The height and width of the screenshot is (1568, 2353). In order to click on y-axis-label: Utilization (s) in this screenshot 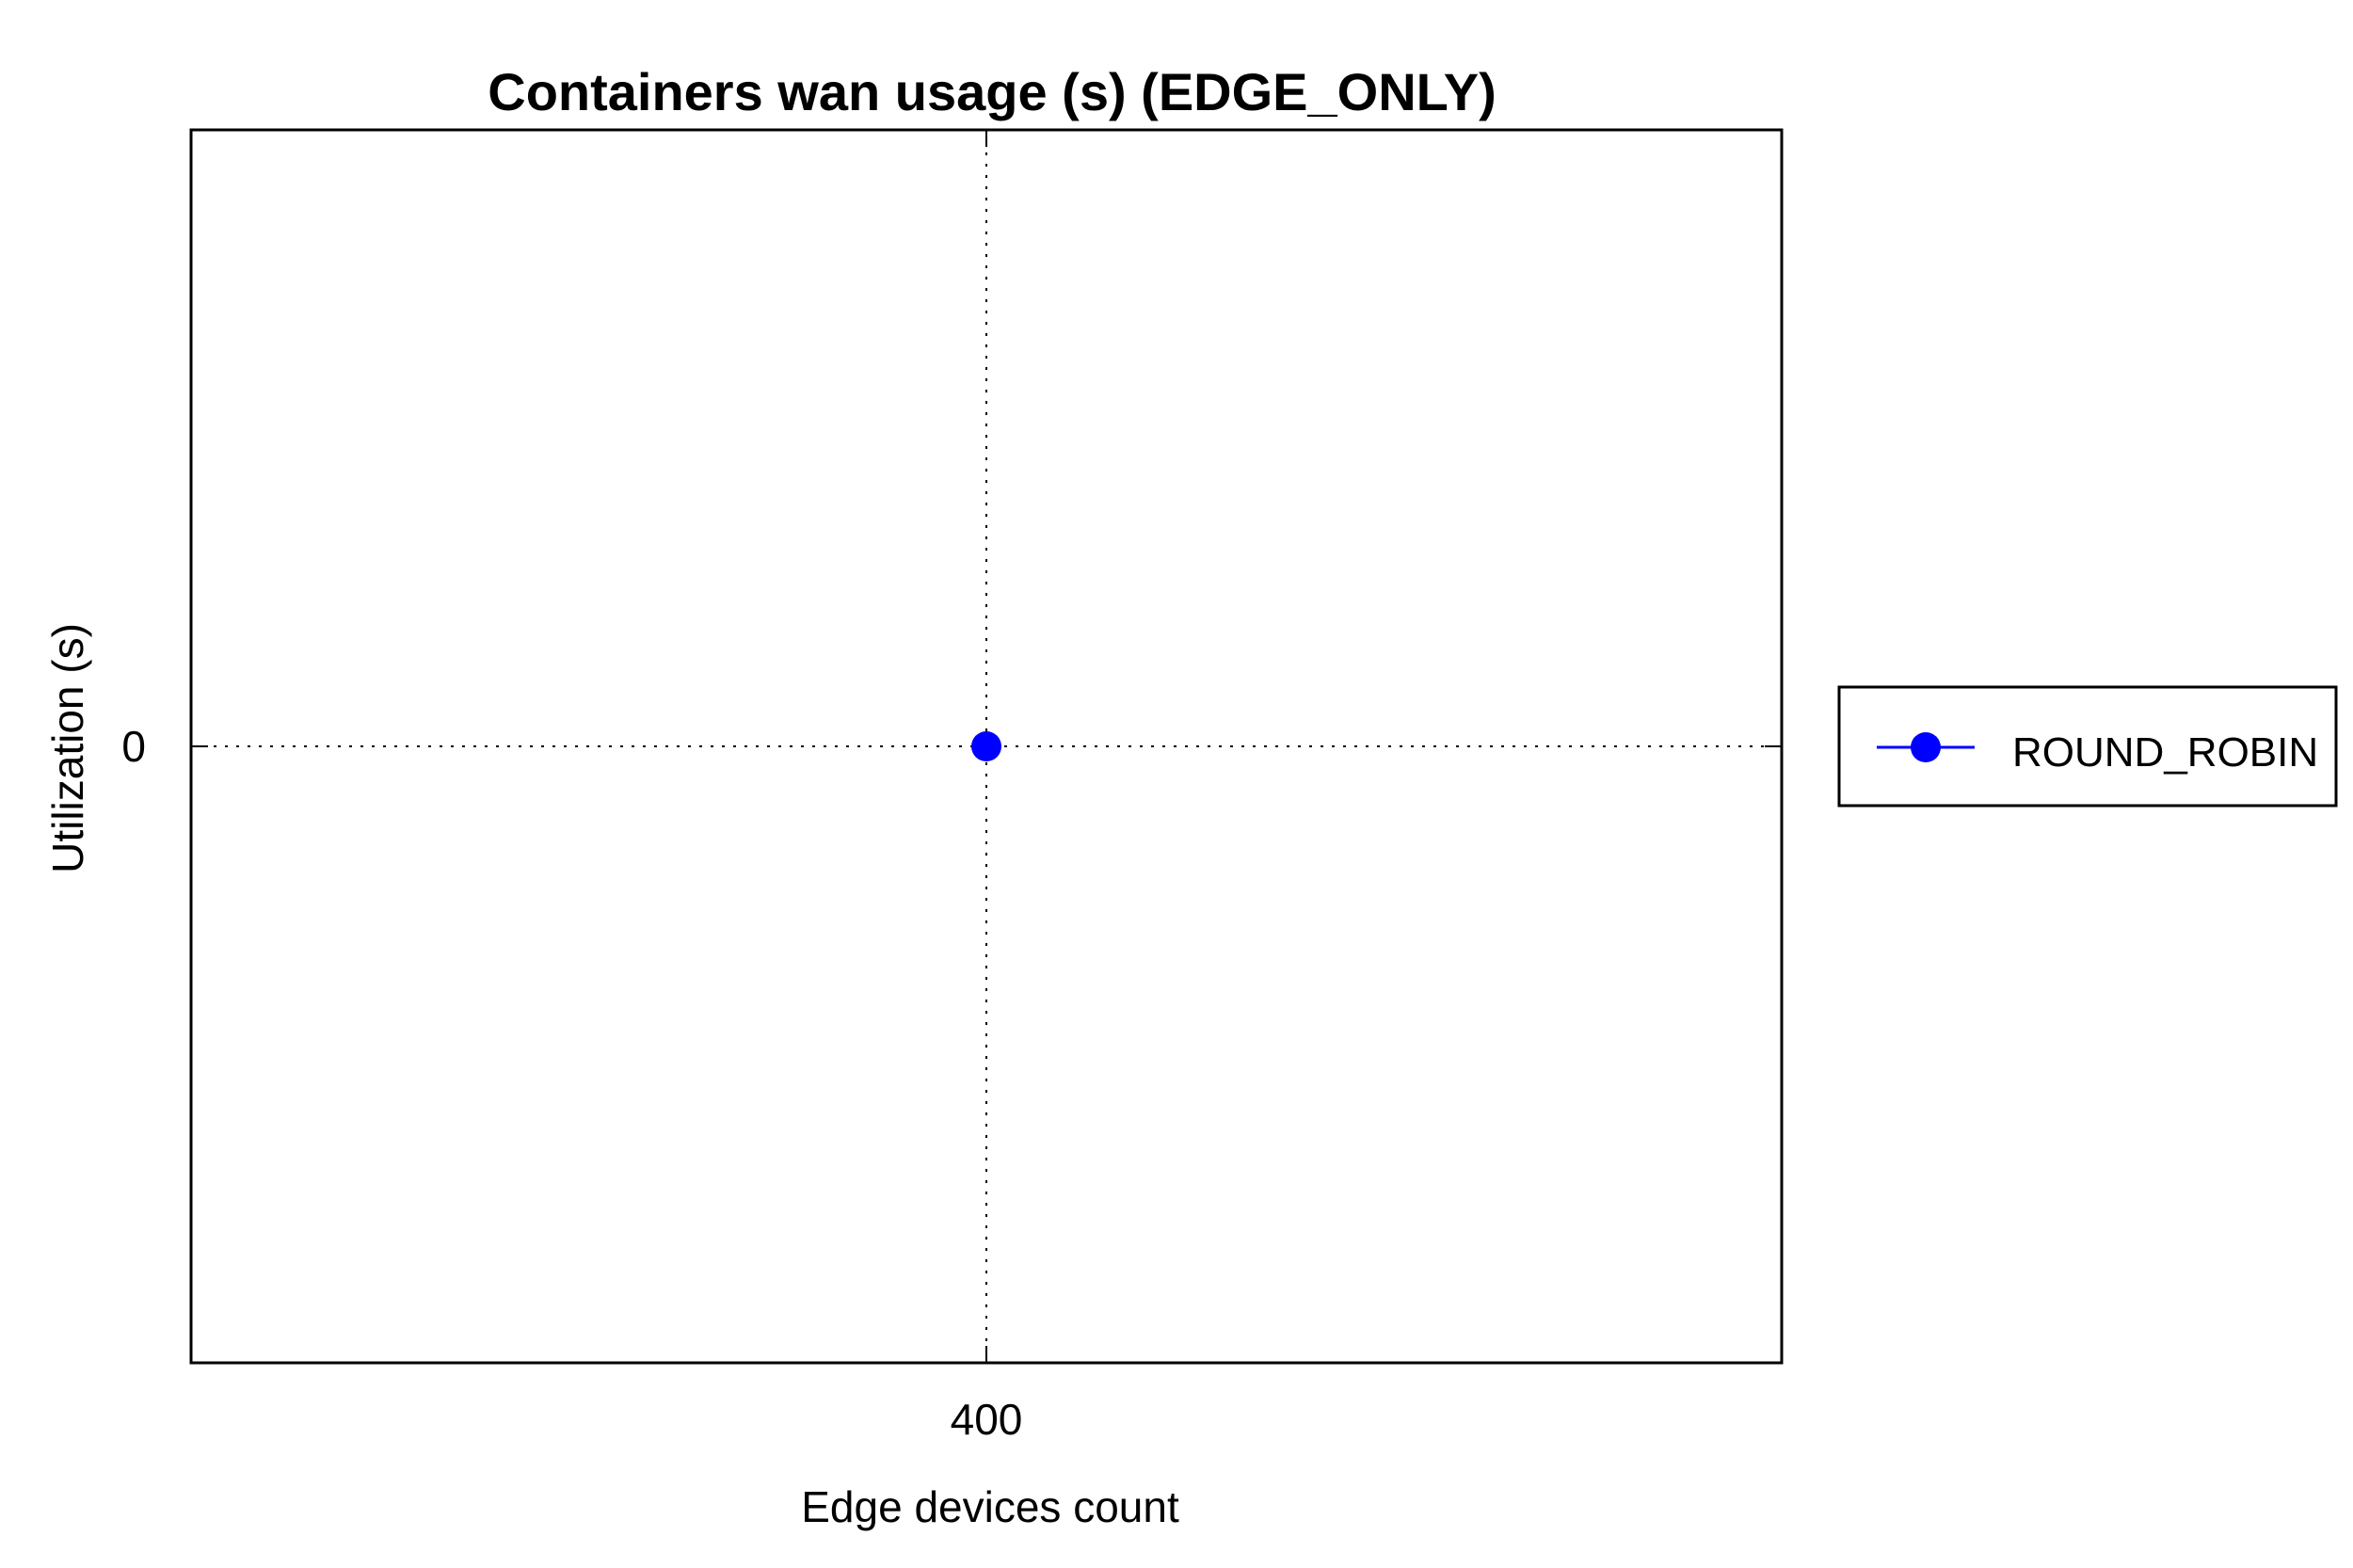, I will do `click(67, 748)`.